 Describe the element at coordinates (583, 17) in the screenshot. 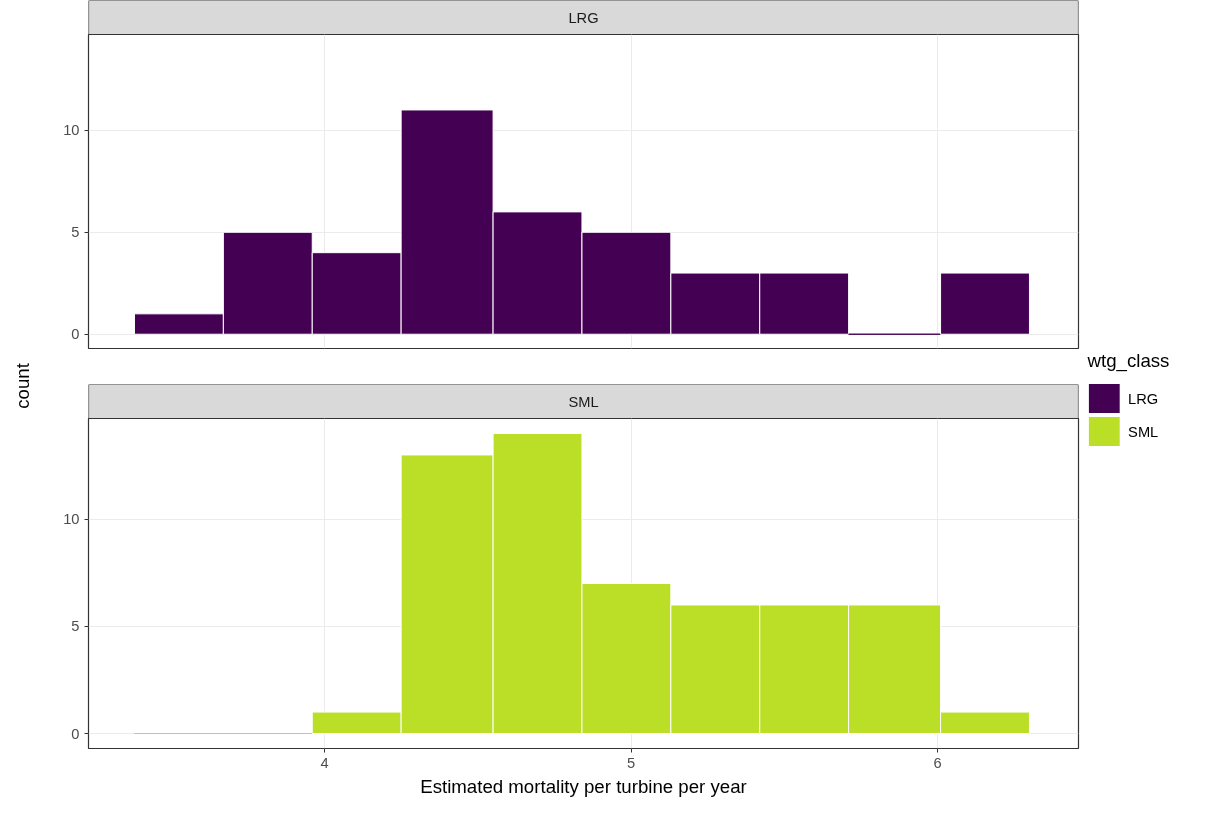

I see `chart-title: LRG` at that location.